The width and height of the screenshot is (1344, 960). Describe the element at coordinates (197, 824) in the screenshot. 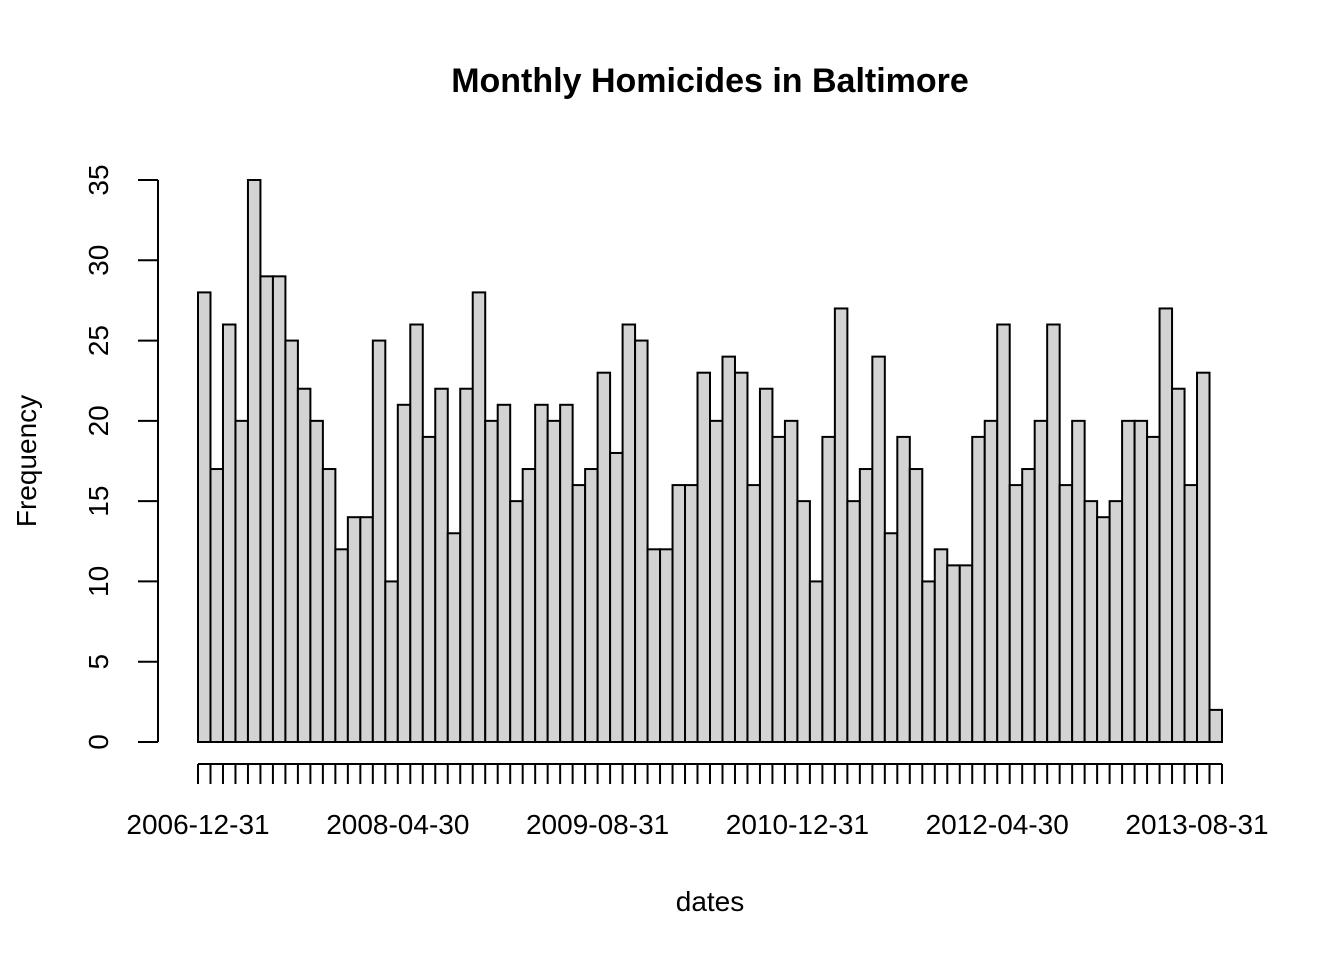

I see `x-tick-label: 2006-12-31` at that location.